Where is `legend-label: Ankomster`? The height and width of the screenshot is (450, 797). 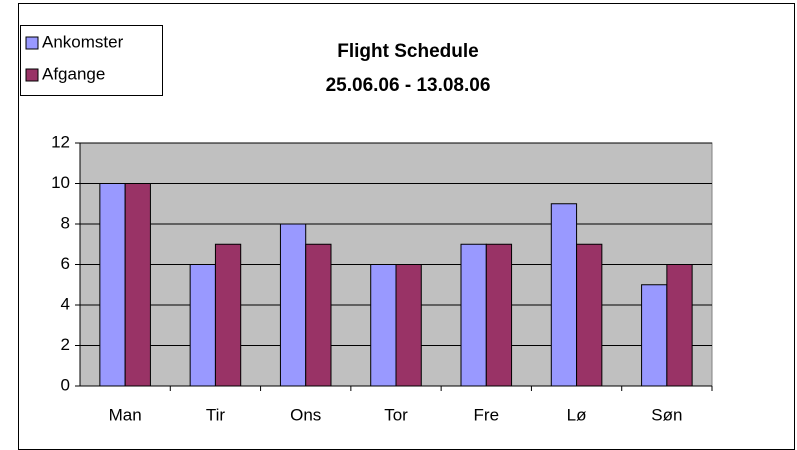
legend-label: Ankomster is located at coordinates (83, 41).